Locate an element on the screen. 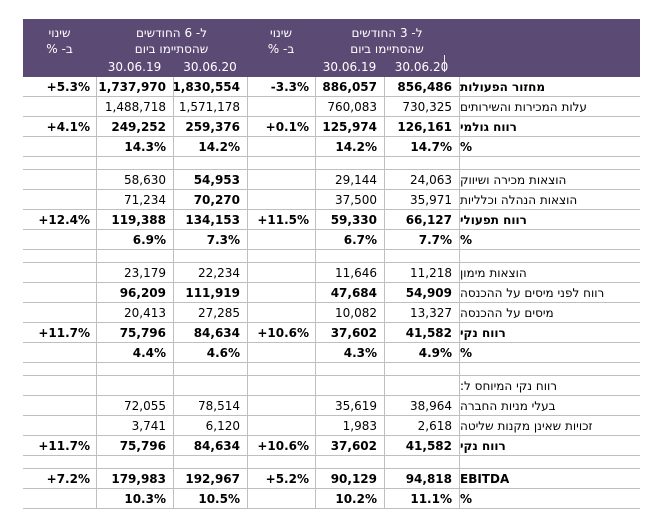 This screenshot has height=513, width=653. cell-3m-30-06-20: 38,964 is located at coordinates (421, 405).